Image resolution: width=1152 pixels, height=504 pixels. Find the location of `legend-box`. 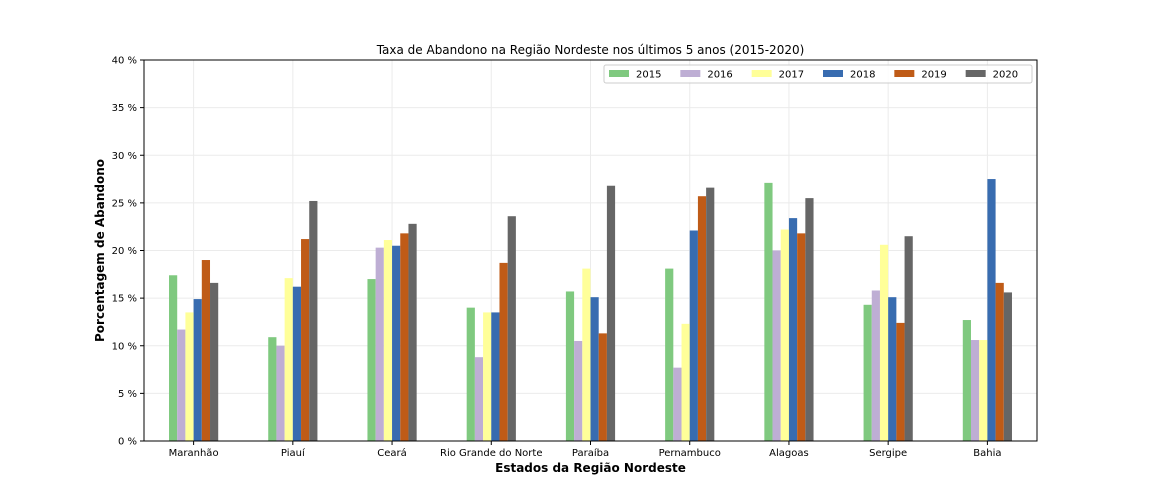

legend-box is located at coordinates (818, 74).